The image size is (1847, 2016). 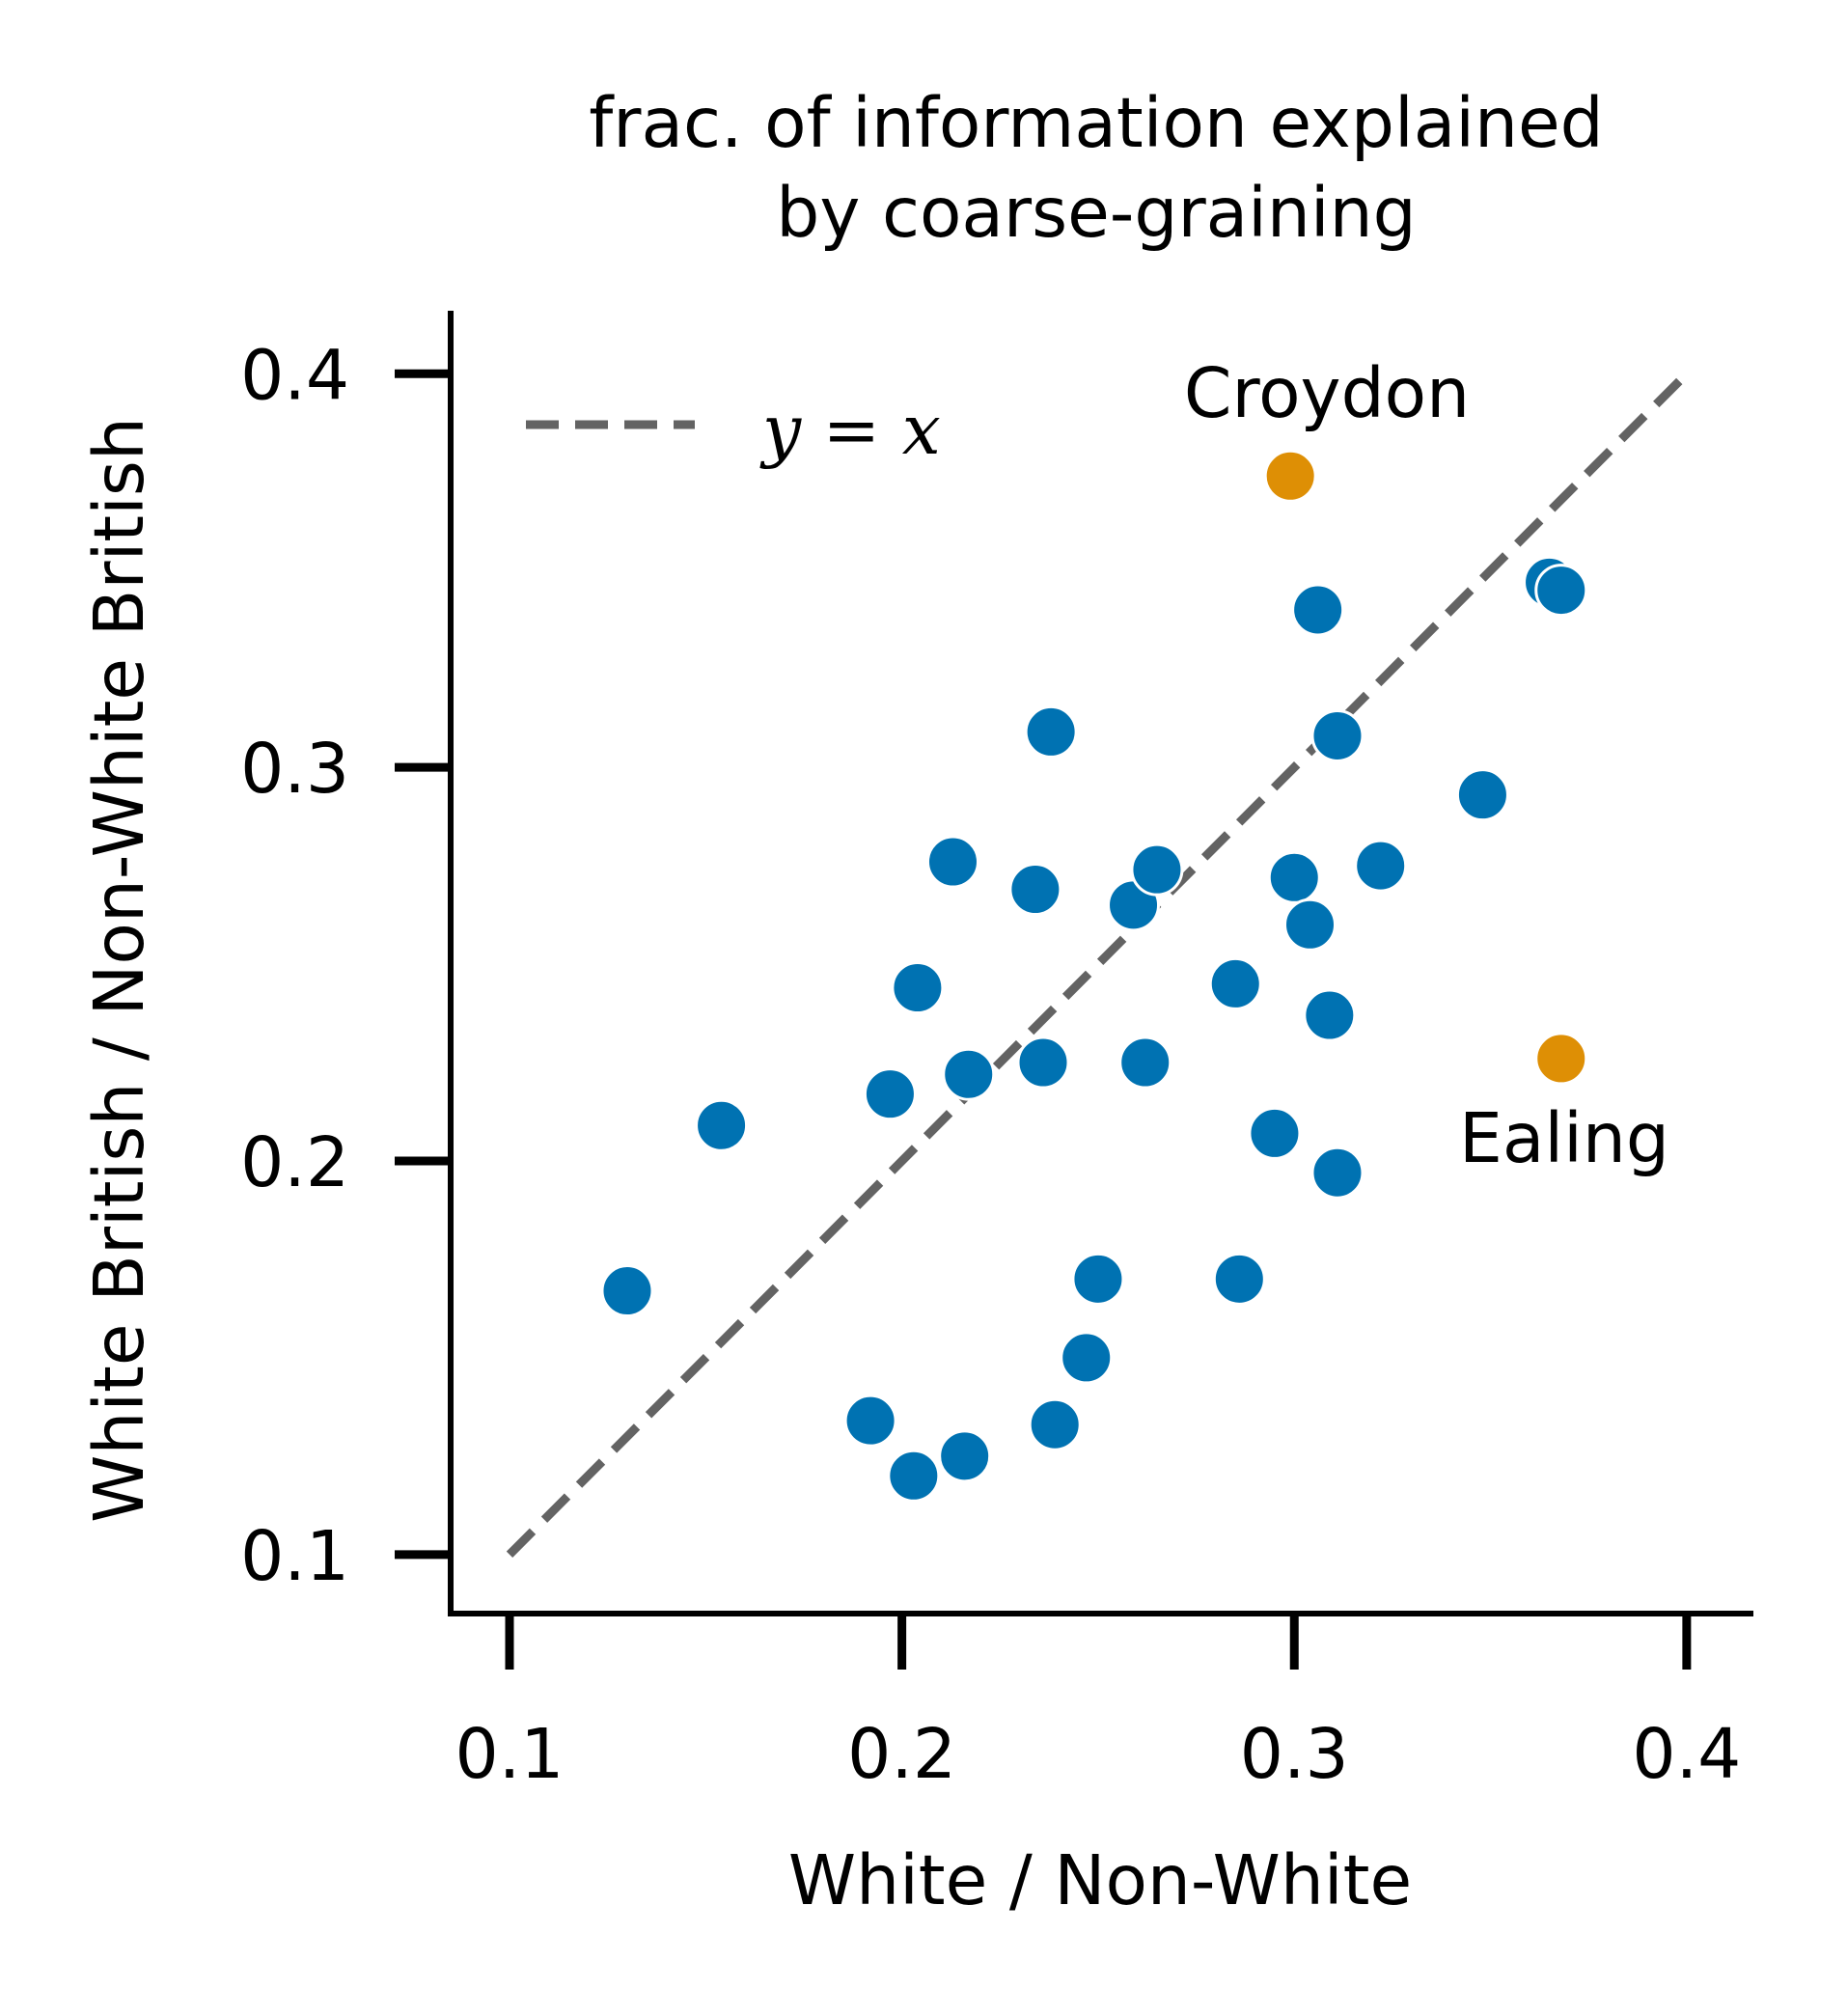 I want to click on chart-title-line-1: frac. of information explained, so click(x=1096, y=123).